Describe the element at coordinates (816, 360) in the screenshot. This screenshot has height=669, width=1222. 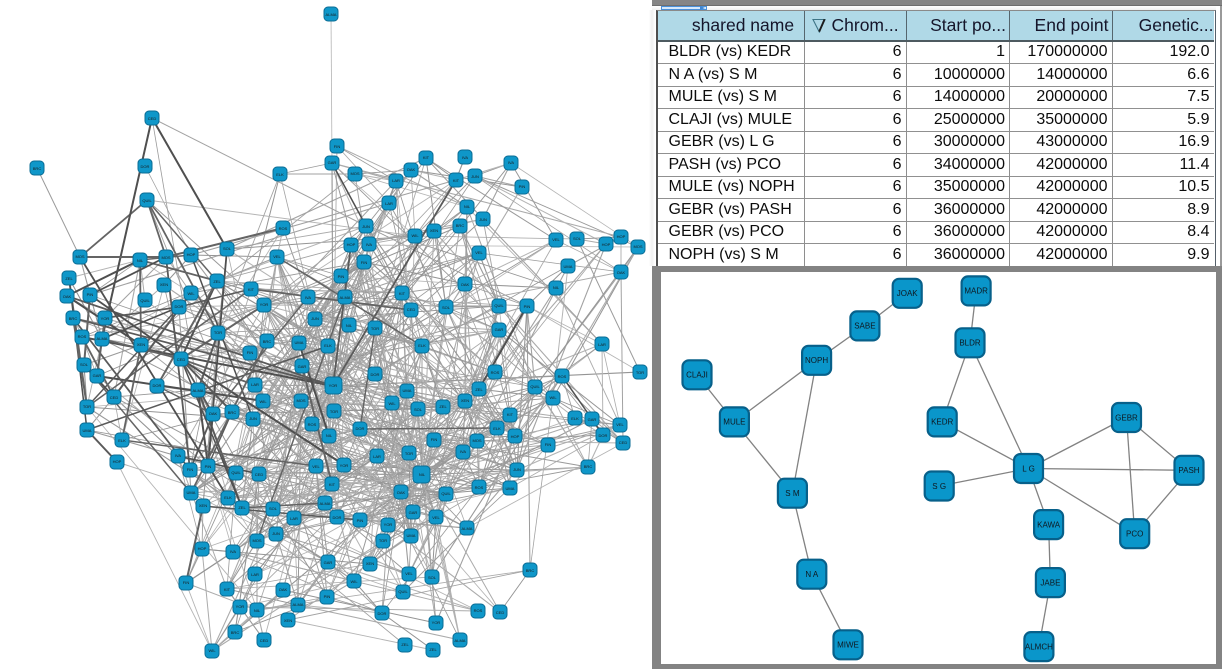
I see `svg-text: NOPH` at that location.